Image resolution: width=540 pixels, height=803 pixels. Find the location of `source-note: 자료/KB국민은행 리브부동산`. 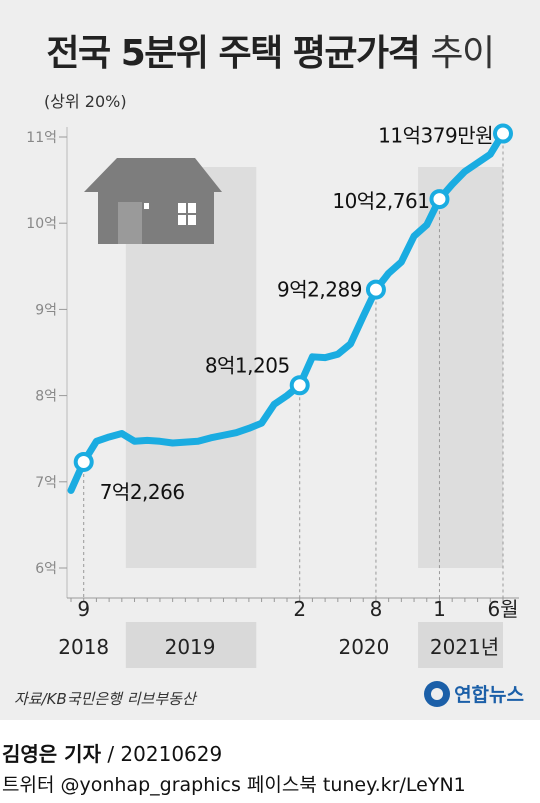

source-note: 자료/KB국민은행 리브부동산 is located at coordinates (105, 699).